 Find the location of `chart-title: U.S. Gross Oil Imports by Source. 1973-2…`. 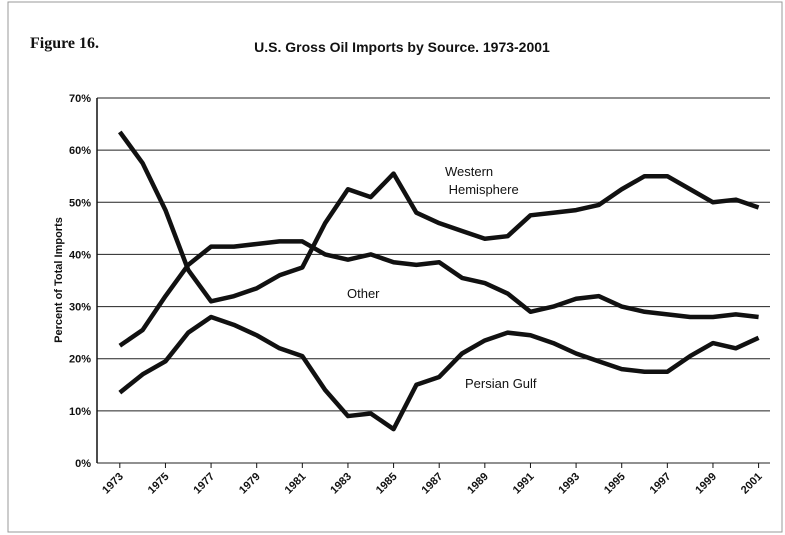

chart-title: U.S. Gross Oil Imports by Source. 1973-2… is located at coordinates (402, 47).